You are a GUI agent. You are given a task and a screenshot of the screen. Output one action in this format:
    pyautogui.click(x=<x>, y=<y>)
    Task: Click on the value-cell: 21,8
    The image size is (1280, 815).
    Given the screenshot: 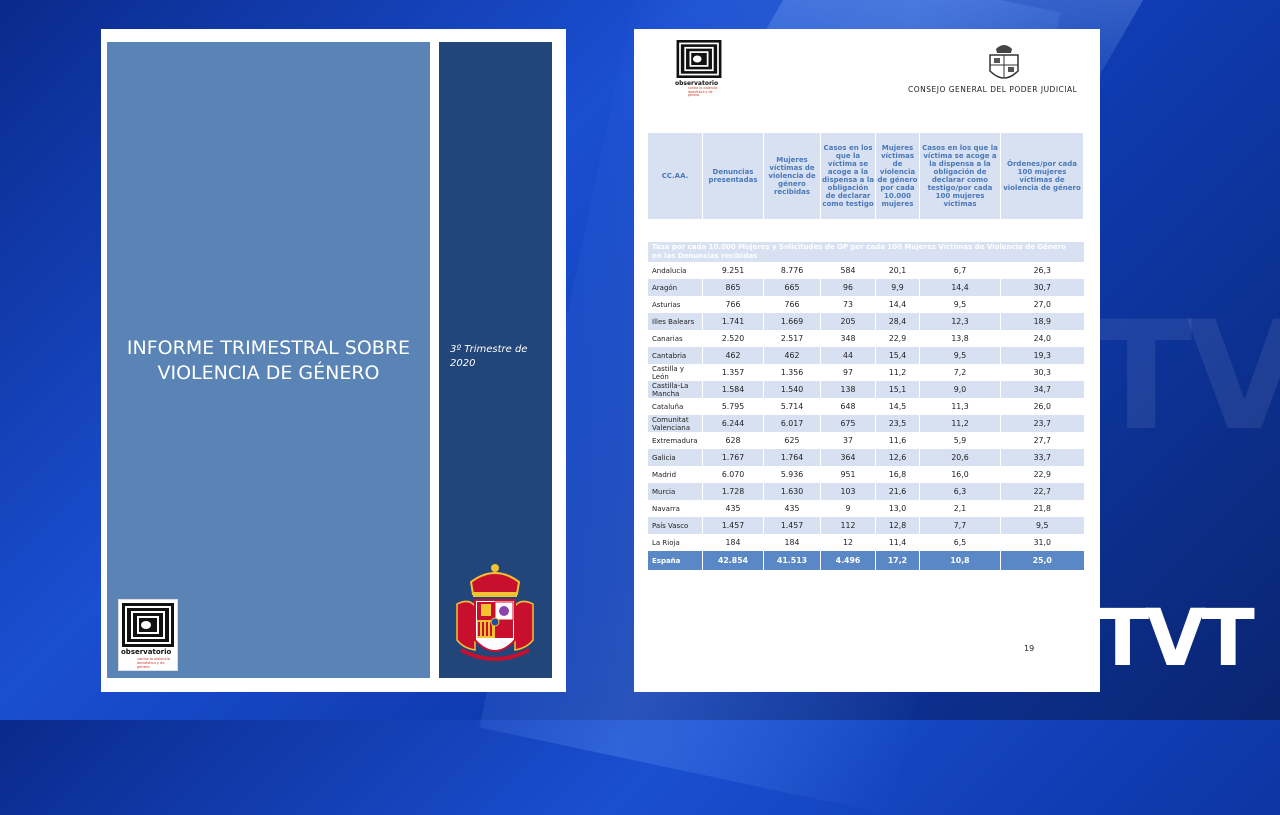 What is the action you would take?
    pyautogui.click(x=1042, y=508)
    